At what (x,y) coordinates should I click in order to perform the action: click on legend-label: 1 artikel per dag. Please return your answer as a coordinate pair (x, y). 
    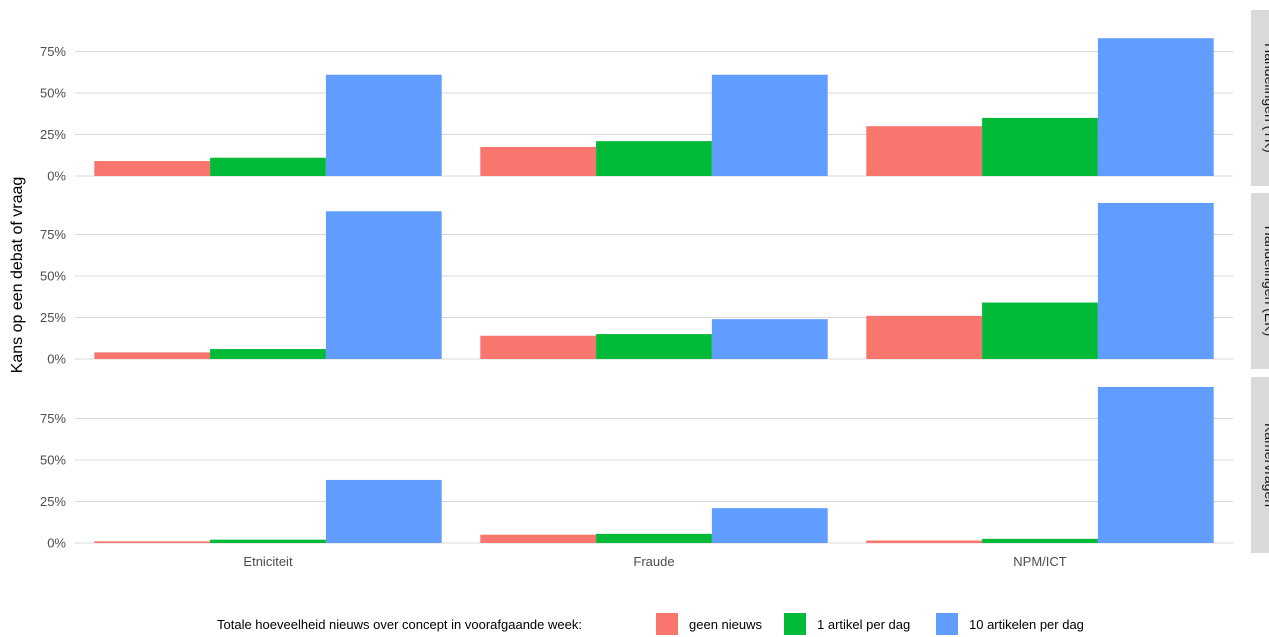
    Looking at the image, I should click on (863, 624).